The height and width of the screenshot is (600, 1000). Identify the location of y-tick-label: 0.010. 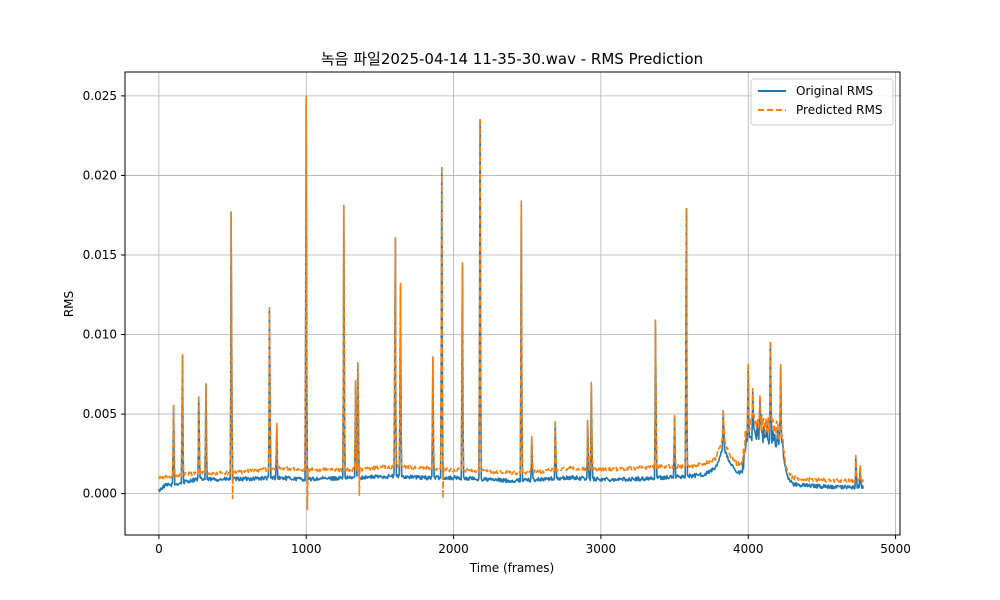
(100, 335).